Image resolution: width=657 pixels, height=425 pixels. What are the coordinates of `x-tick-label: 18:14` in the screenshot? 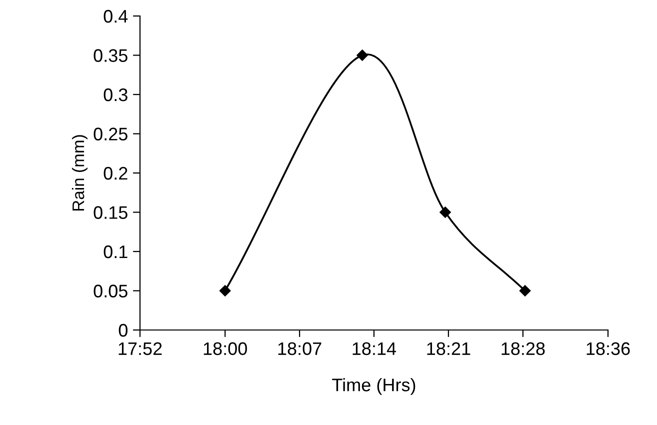 It's located at (374, 349).